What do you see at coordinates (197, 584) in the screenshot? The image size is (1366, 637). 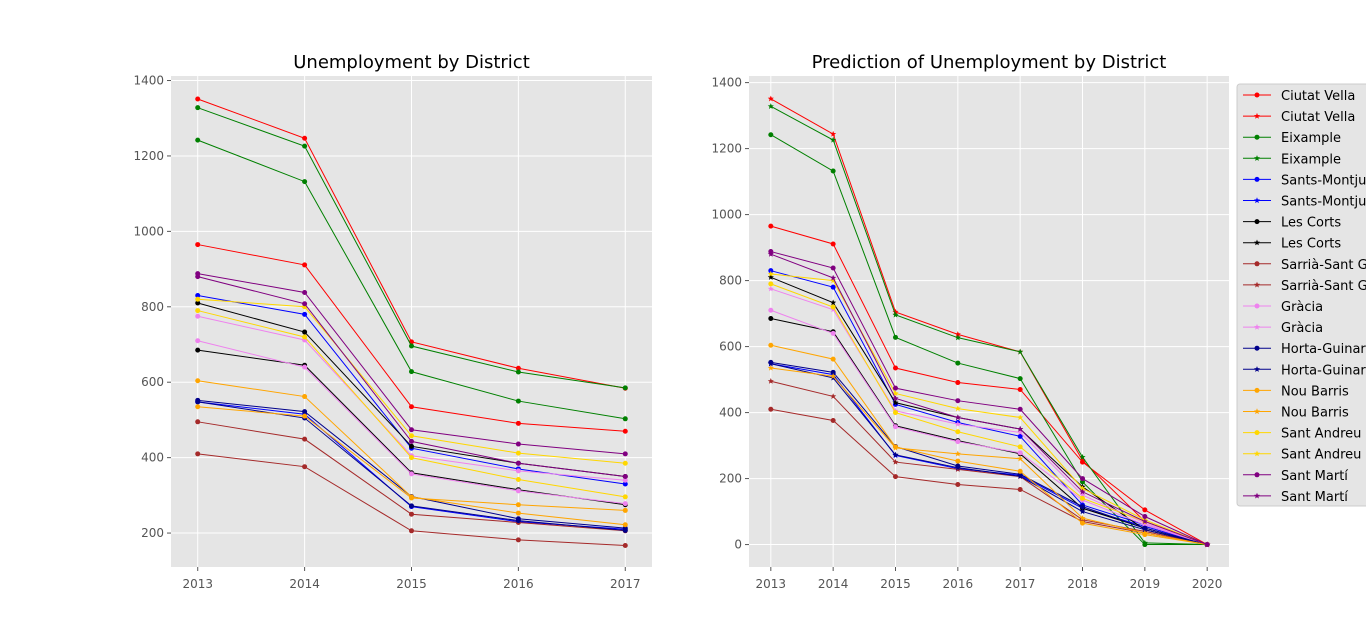 I see `x-tick-label: 2013` at bounding box center [197, 584].